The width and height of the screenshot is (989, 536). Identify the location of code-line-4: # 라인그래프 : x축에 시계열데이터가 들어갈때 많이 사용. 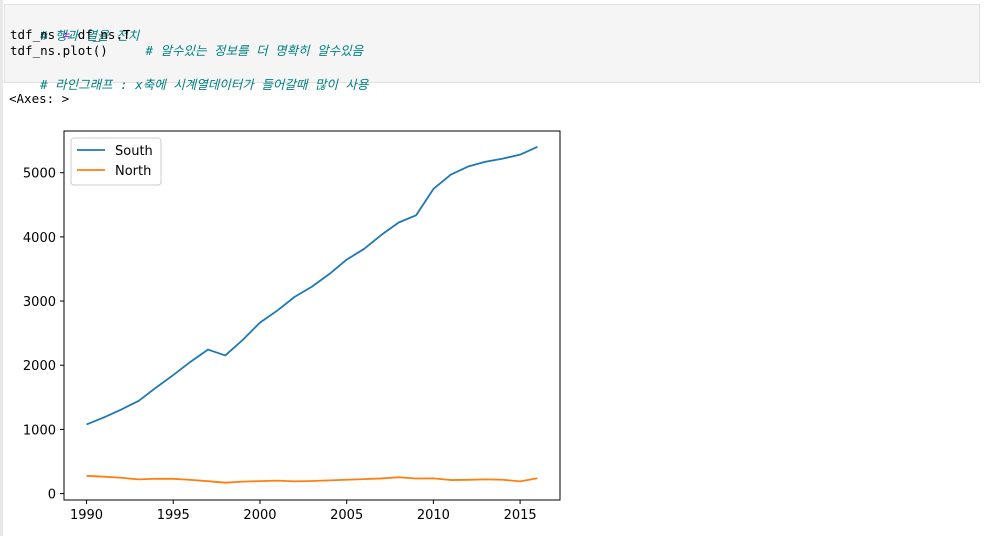
(189, 84).